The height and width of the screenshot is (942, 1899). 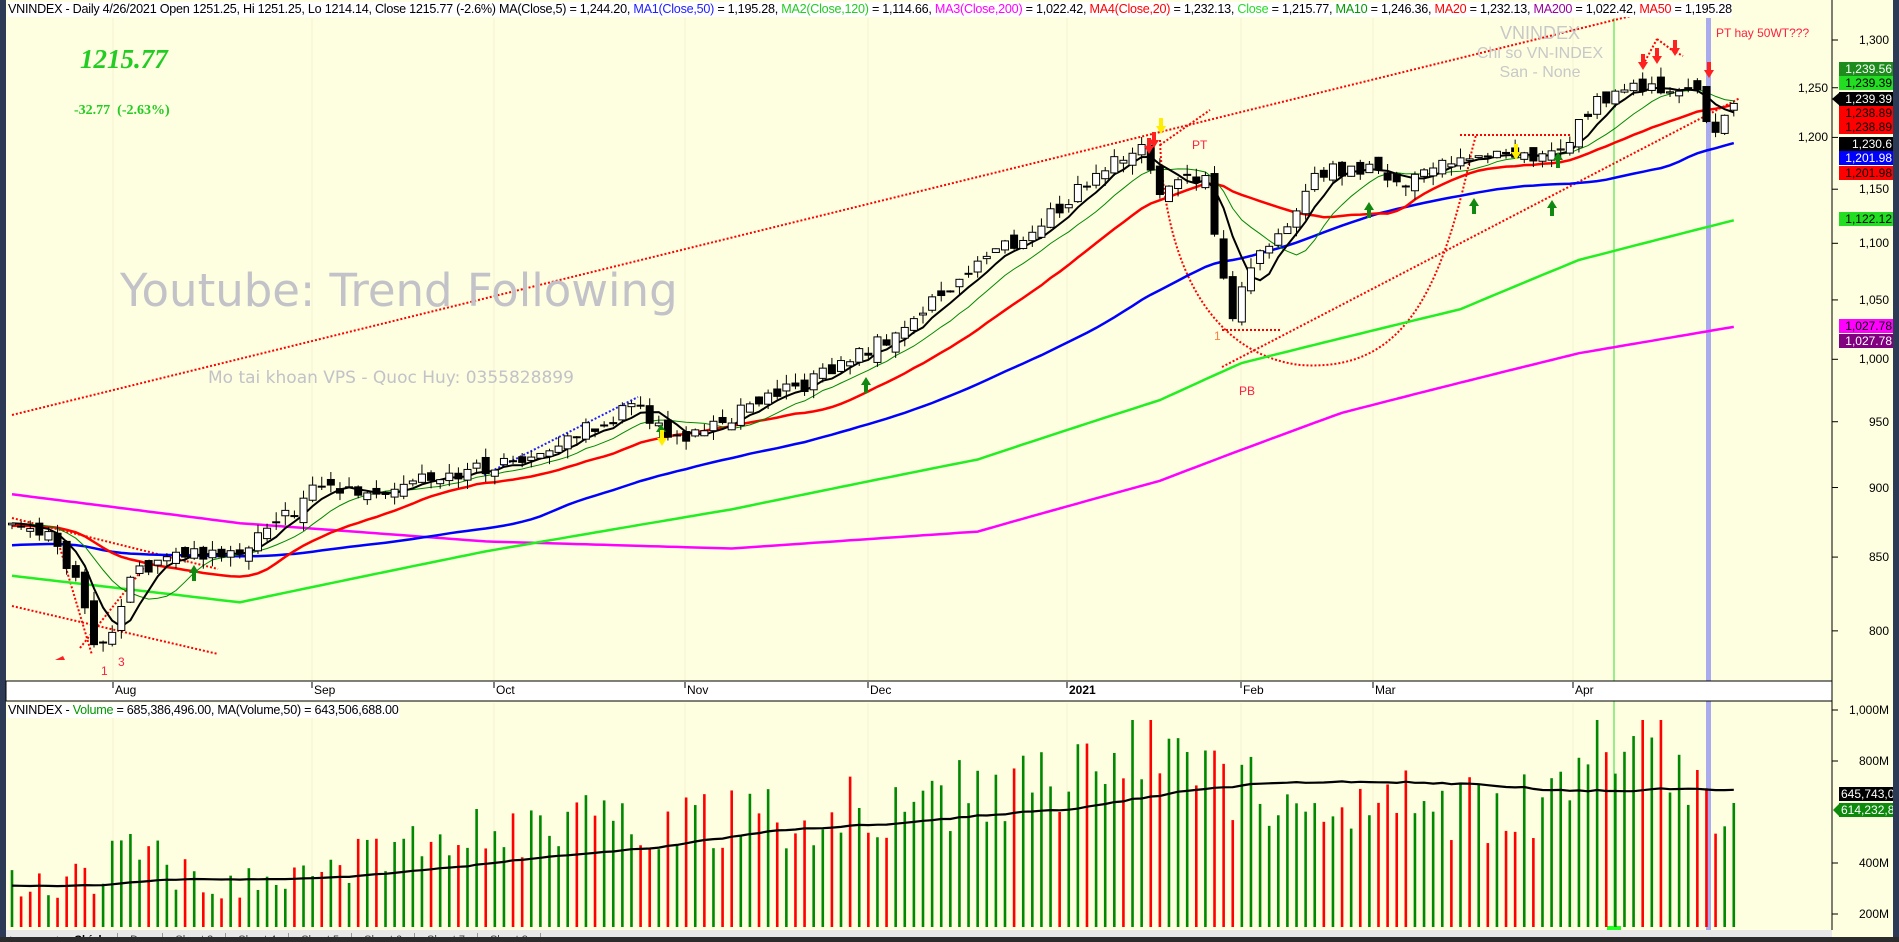 What do you see at coordinates (321, 935) in the screenshot?
I see `sheet-tab: Sheet 5` at bounding box center [321, 935].